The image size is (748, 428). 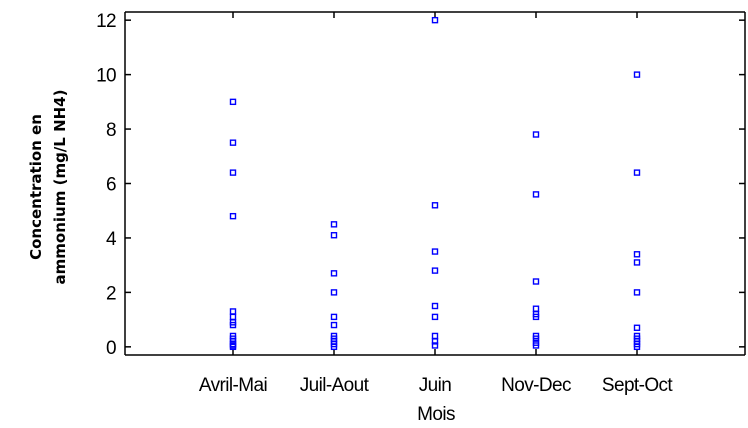 I want to click on x-tick-label-2: Juin, so click(x=435, y=385).